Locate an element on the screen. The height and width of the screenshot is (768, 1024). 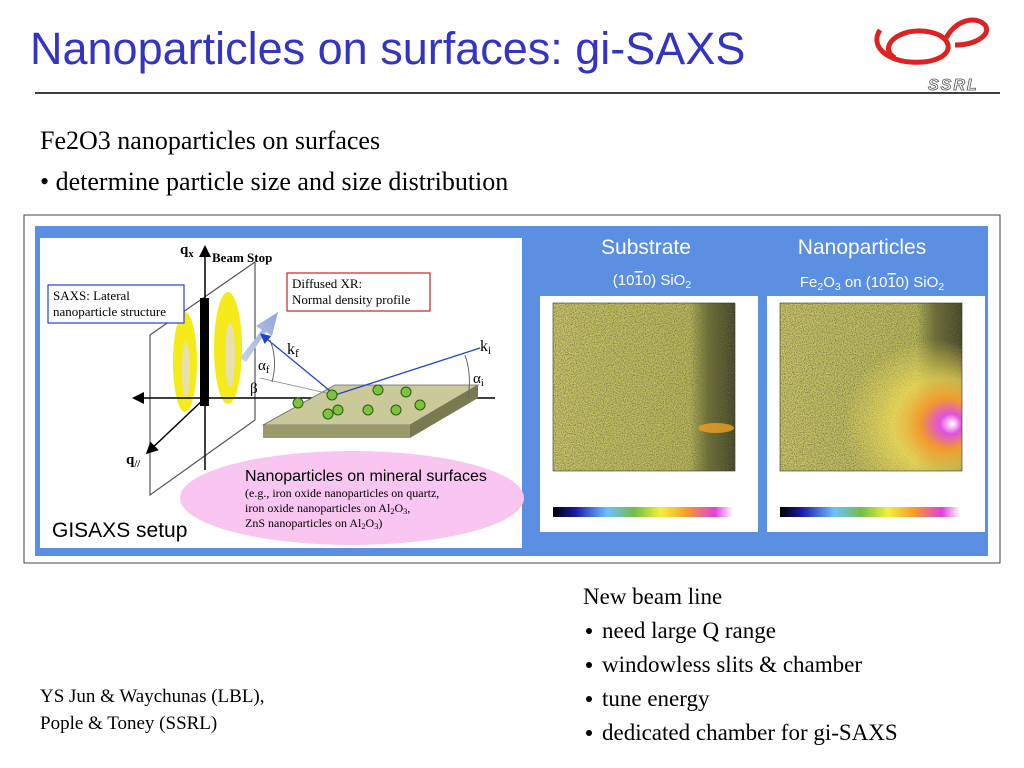
notes-item: dedicated chamber for gi-SAXS is located at coordinates (750, 732).